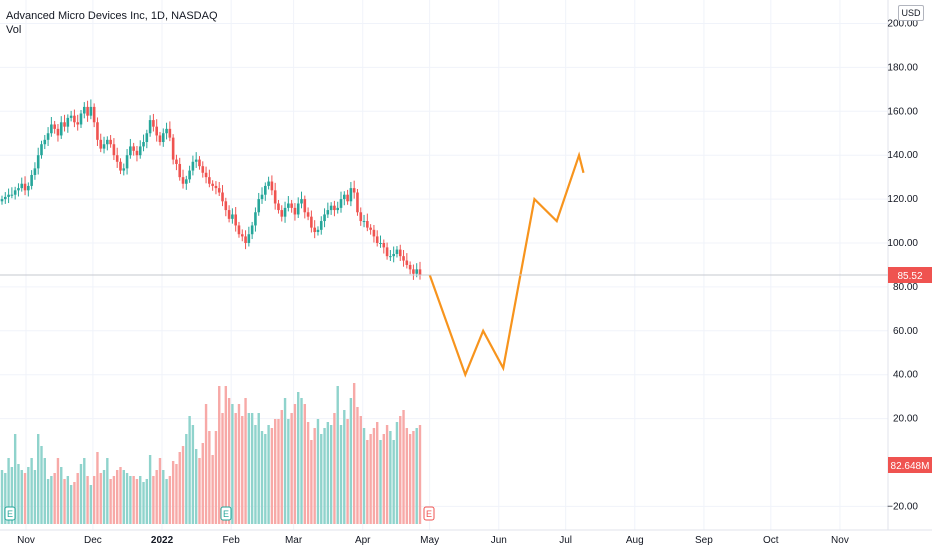 This screenshot has height=550, width=932. What do you see at coordinates (902, 111) in the screenshot?
I see `price-tick-label: 160.00` at bounding box center [902, 111].